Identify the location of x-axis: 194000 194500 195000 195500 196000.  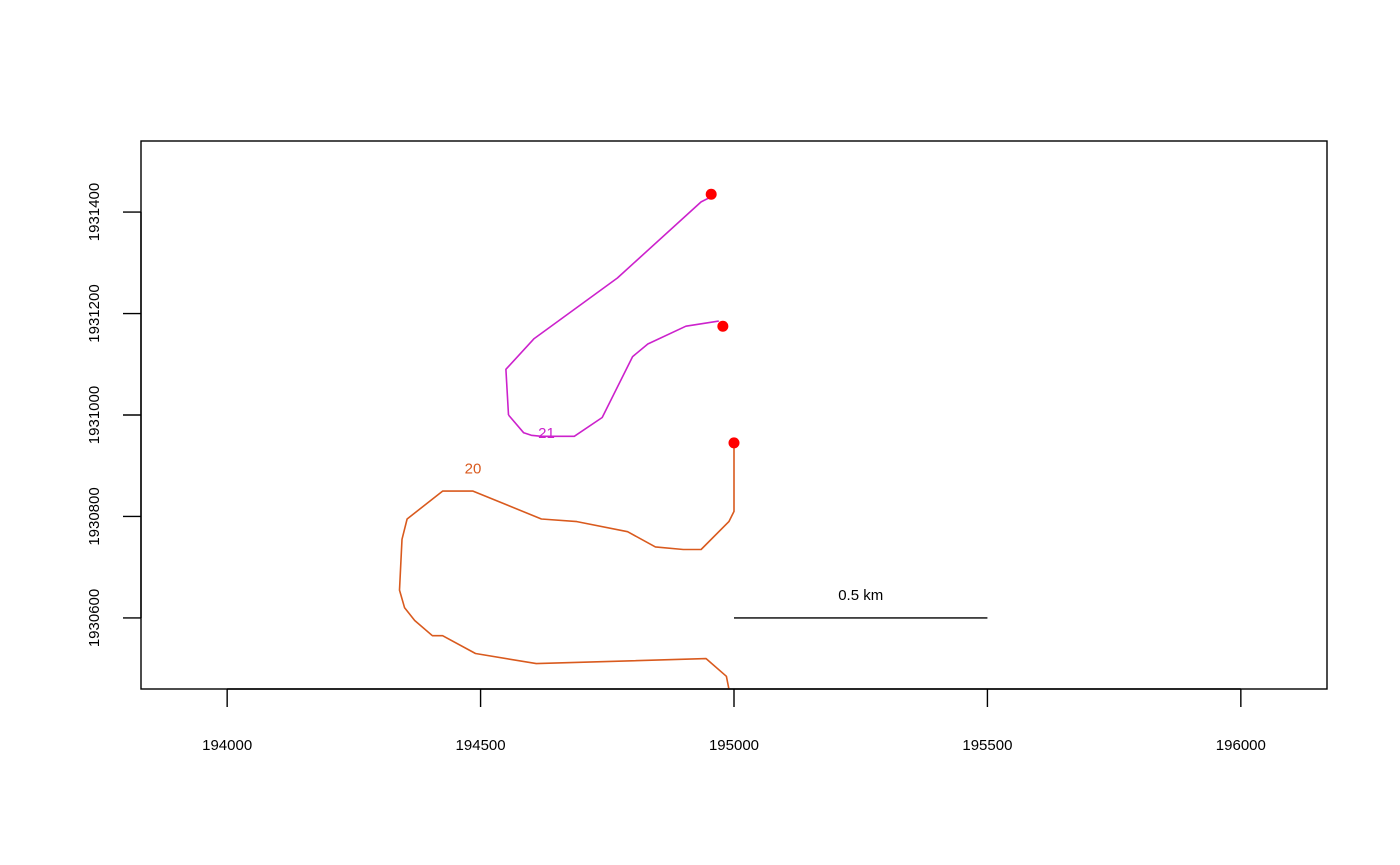
(734, 721).